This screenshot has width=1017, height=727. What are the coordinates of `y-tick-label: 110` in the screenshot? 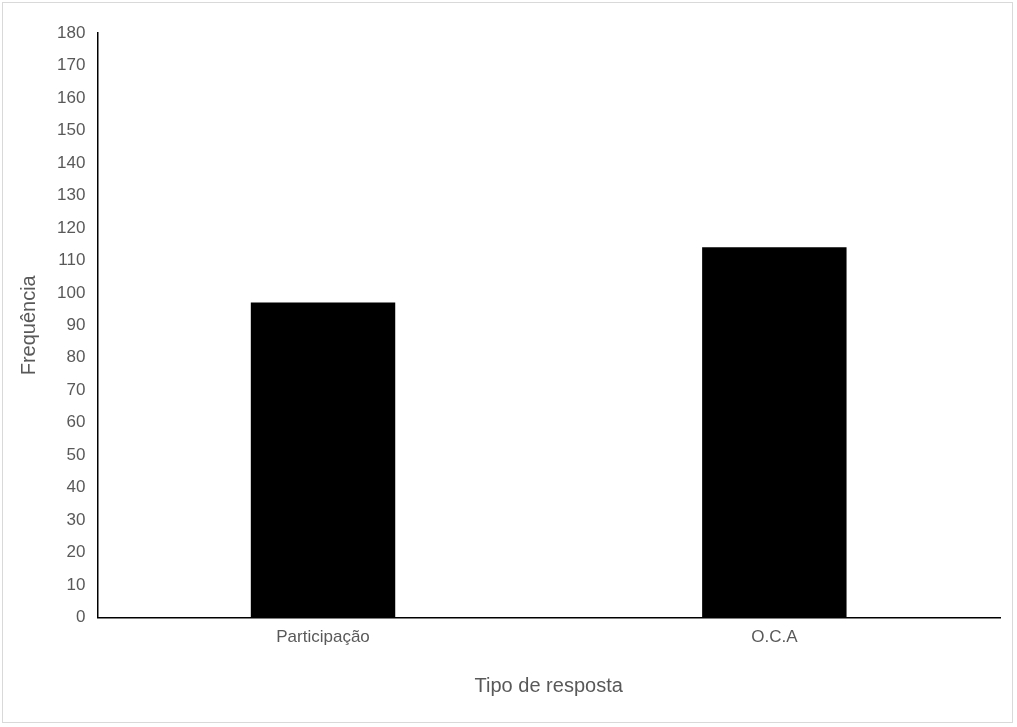 It's located at (72, 260).